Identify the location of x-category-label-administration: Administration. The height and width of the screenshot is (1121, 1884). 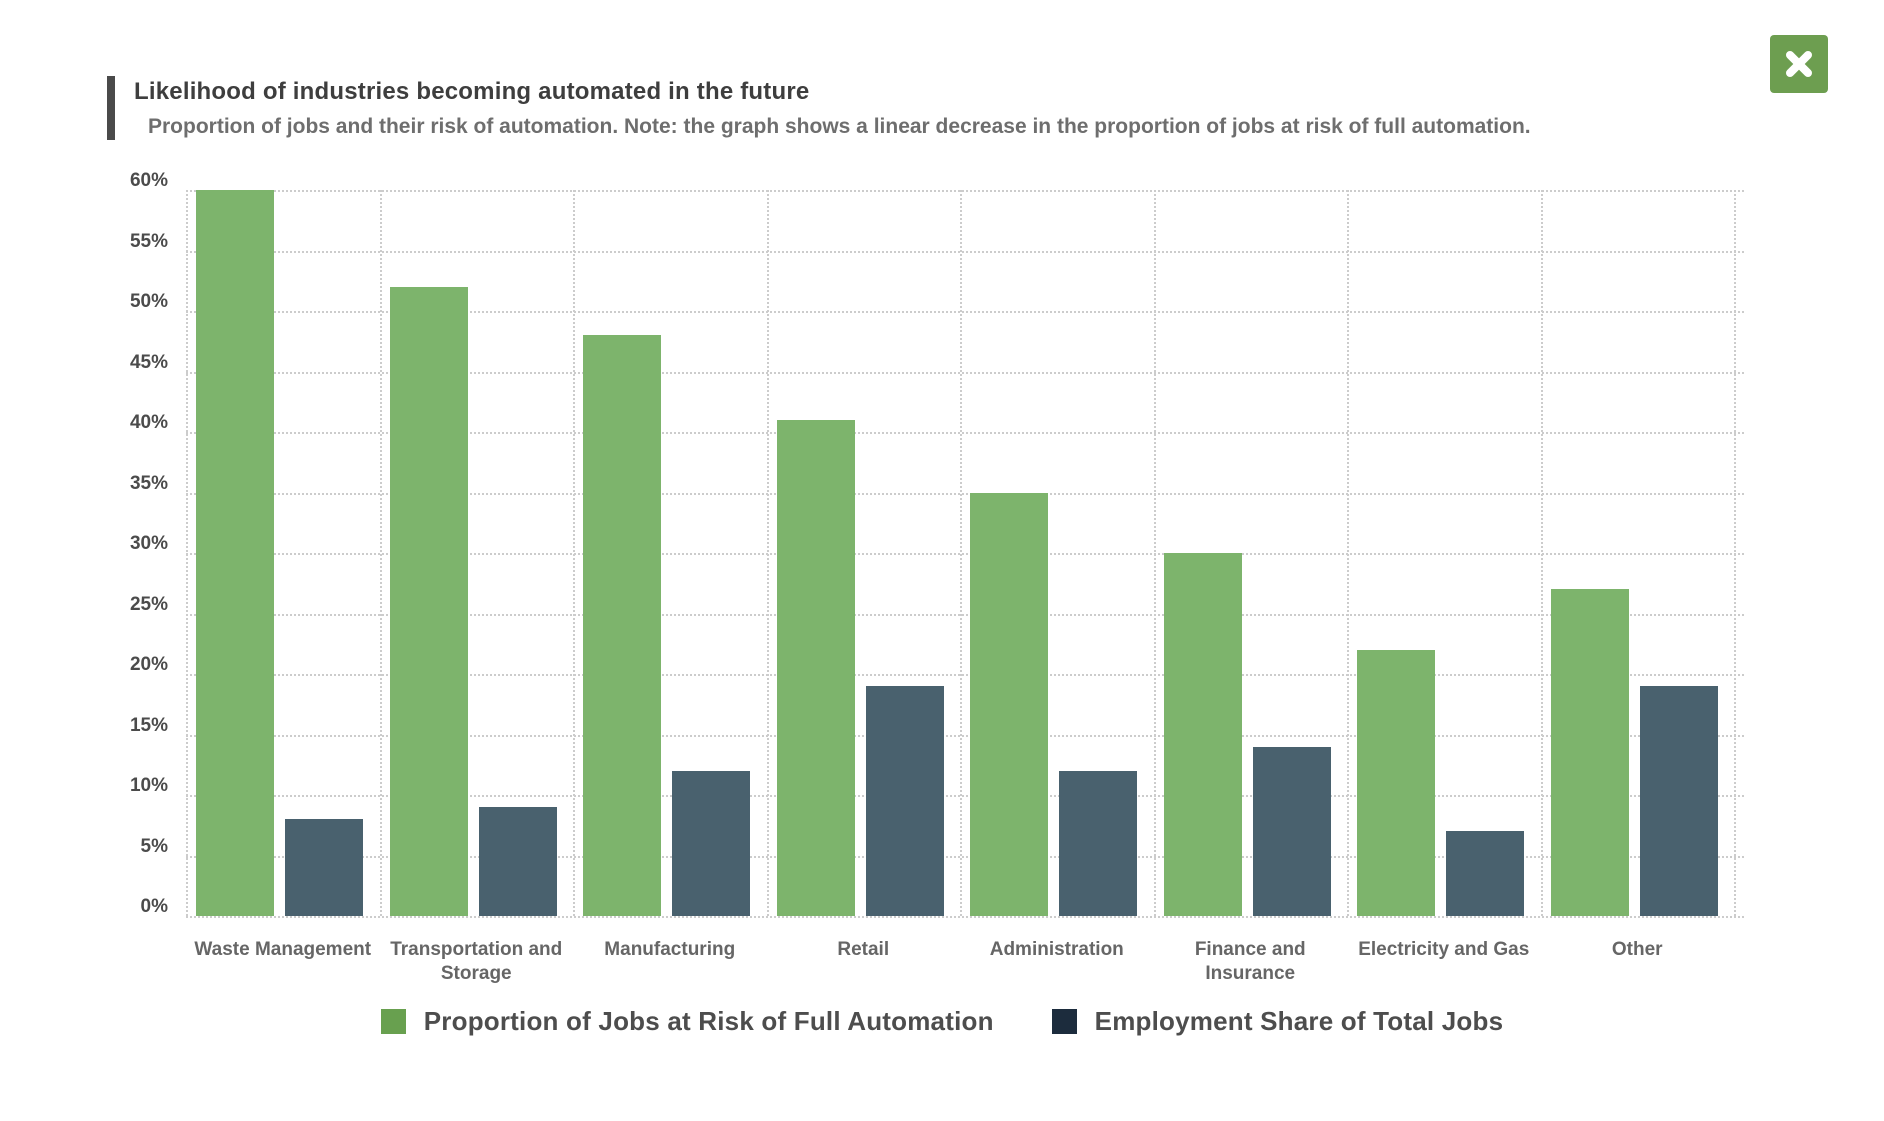
(1056, 949).